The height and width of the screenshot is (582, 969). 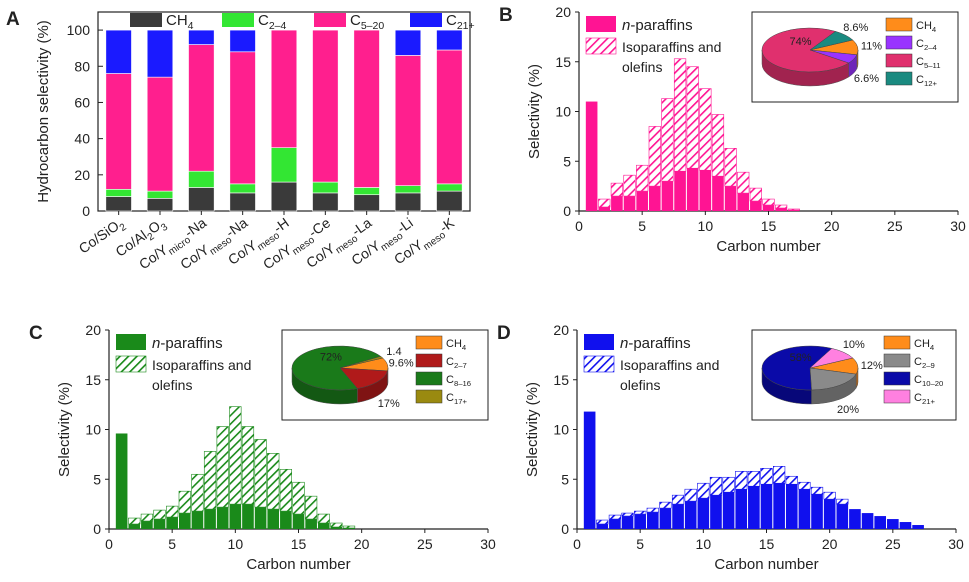 What do you see at coordinates (393, 352) in the screenshot?
I see `panel-c-pie-label: 1.4` at bounding box center [393, 352].